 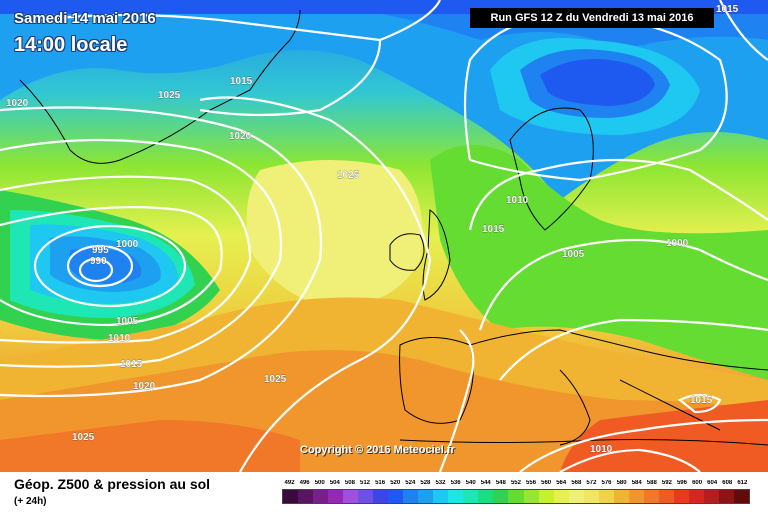 What do you see at coordinates (546, 483) in the screenshot?
I see `legend-label: 560` at bounding box center [546, 483].